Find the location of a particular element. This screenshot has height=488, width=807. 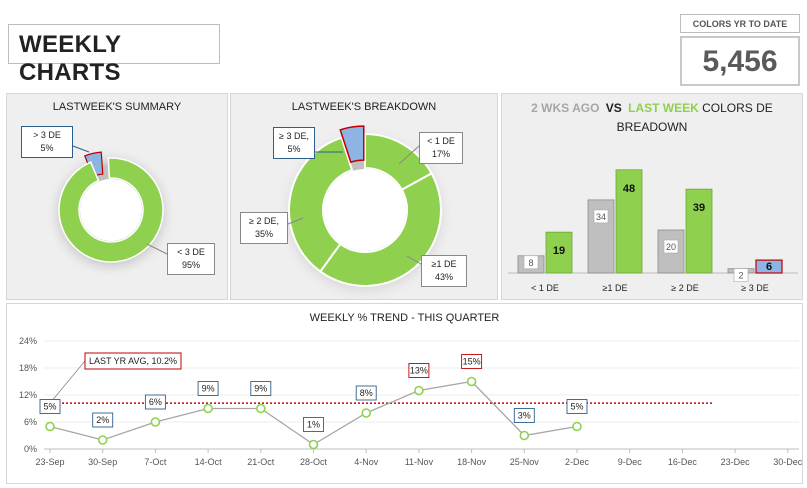

breakdown-leader-2de is located at coordinates (295, 221).